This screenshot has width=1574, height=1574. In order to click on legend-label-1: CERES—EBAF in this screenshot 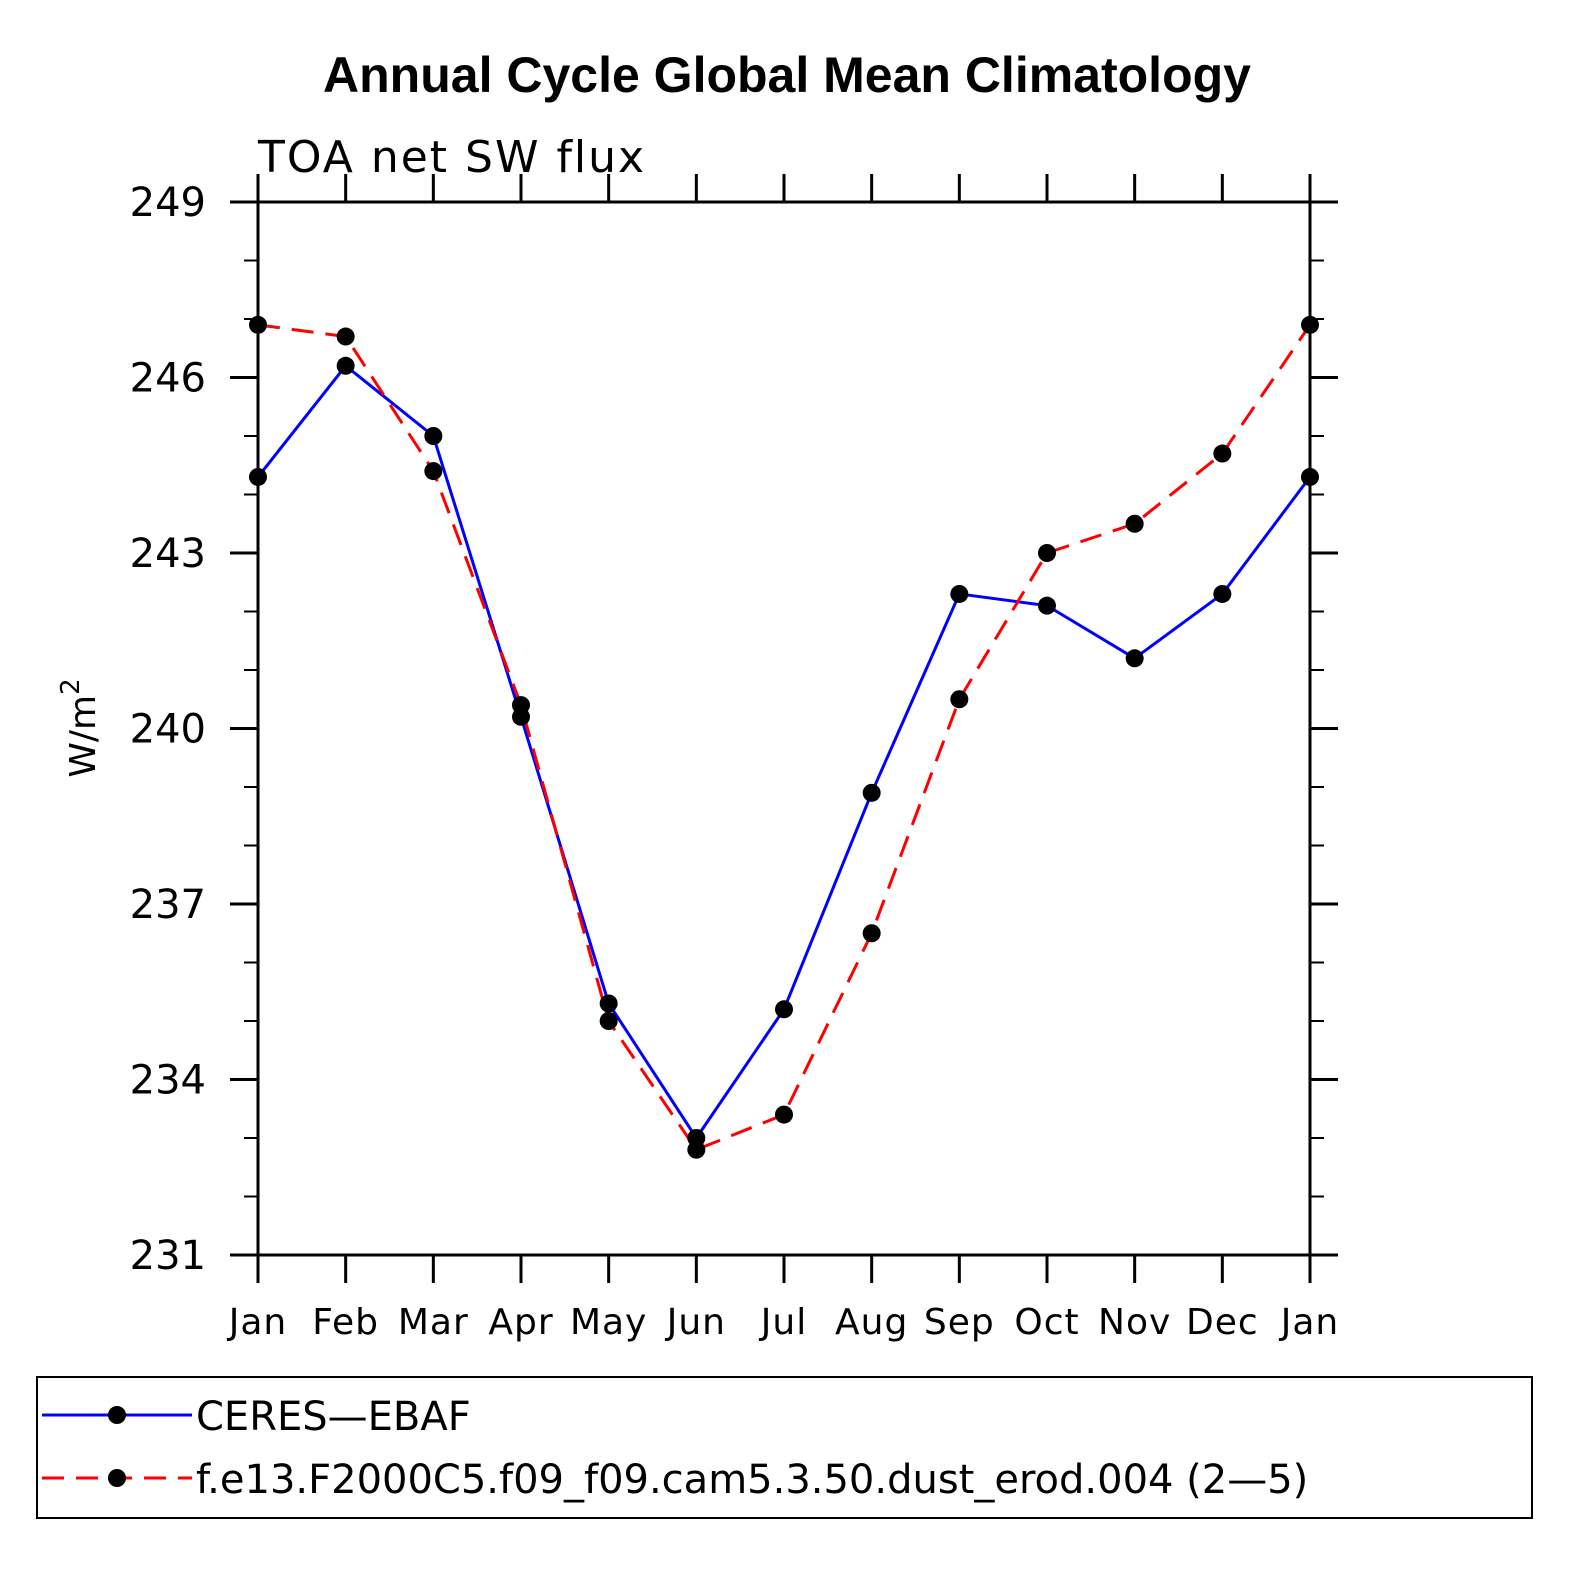, I will do `click(333, 1417)`.